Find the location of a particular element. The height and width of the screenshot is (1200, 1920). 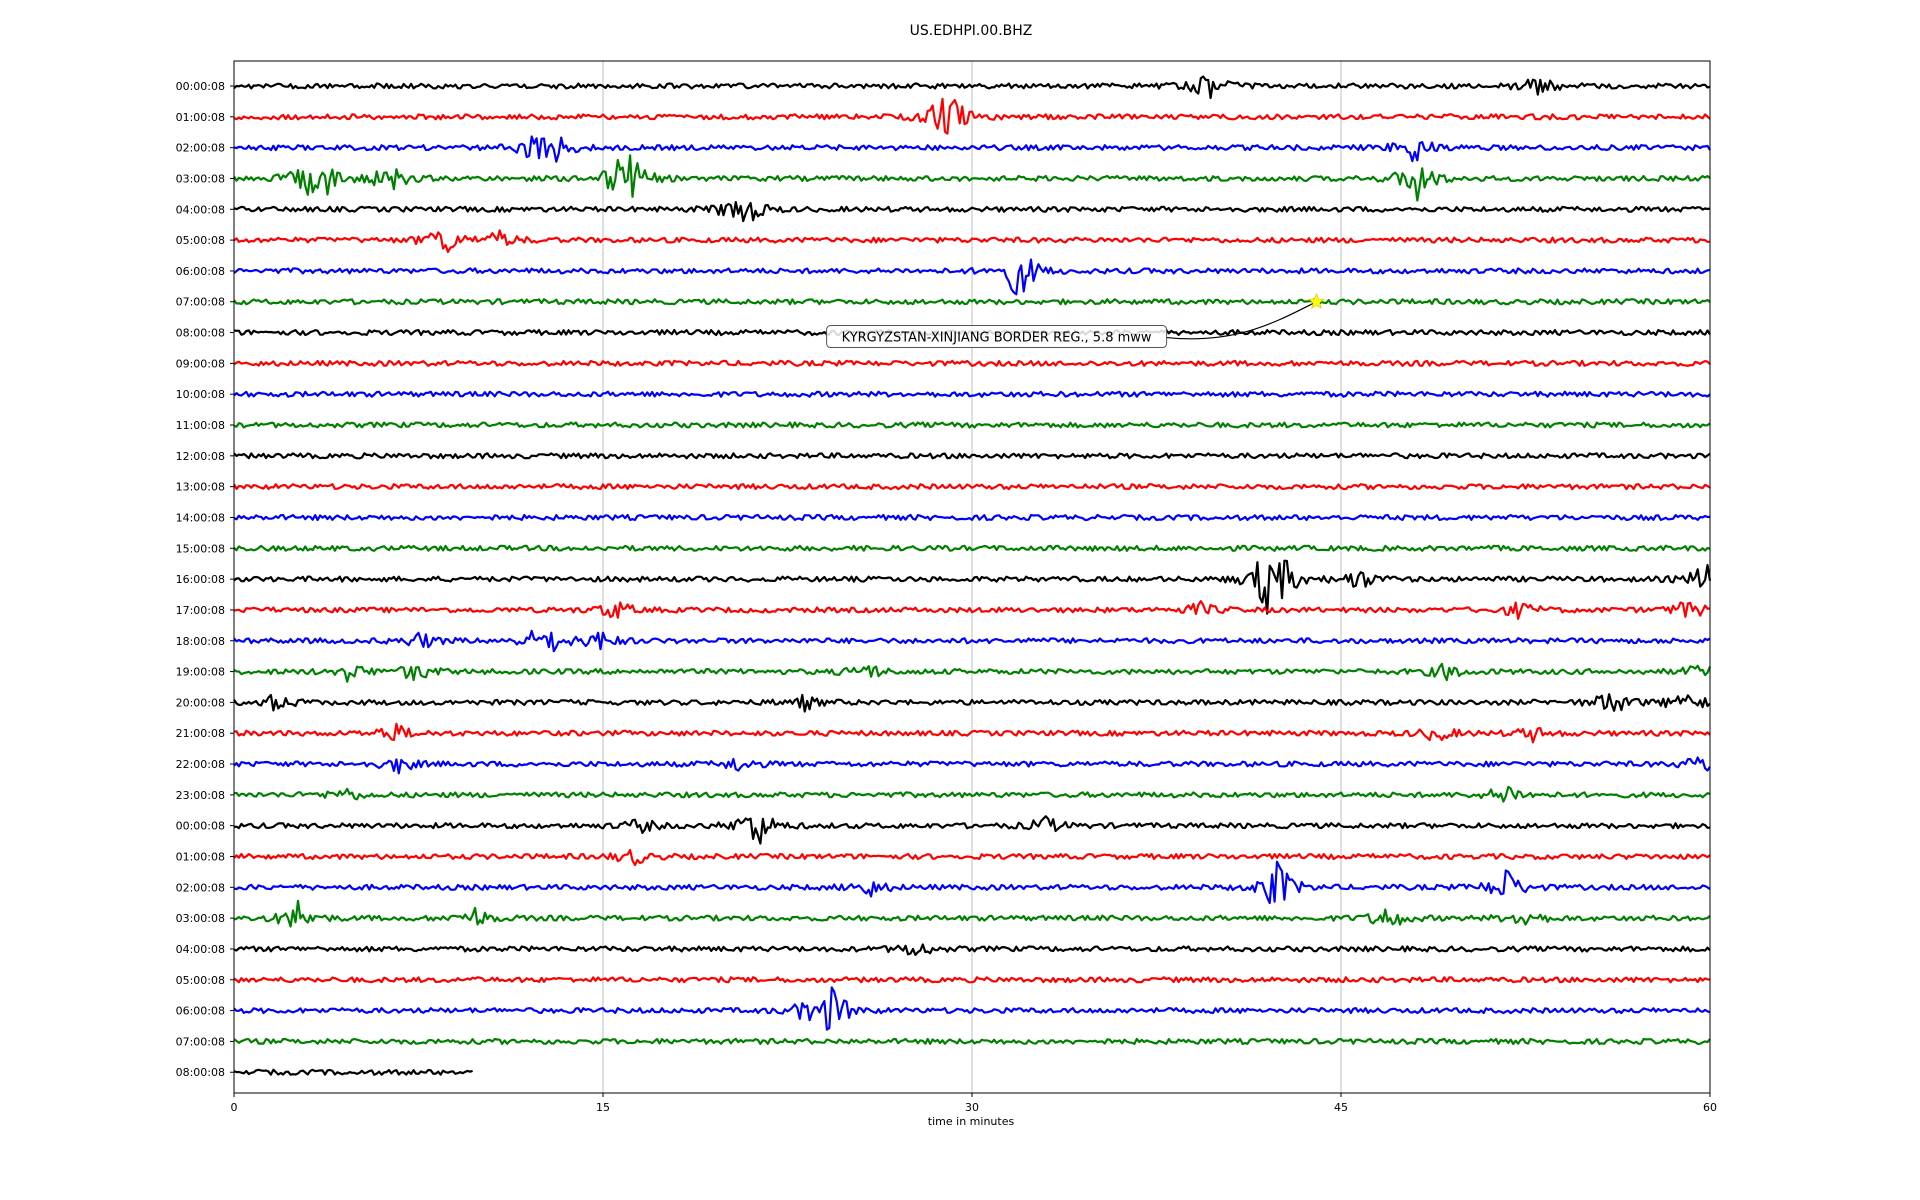

row-time-label: 19:00:08 is located at coordinates (200, 672).